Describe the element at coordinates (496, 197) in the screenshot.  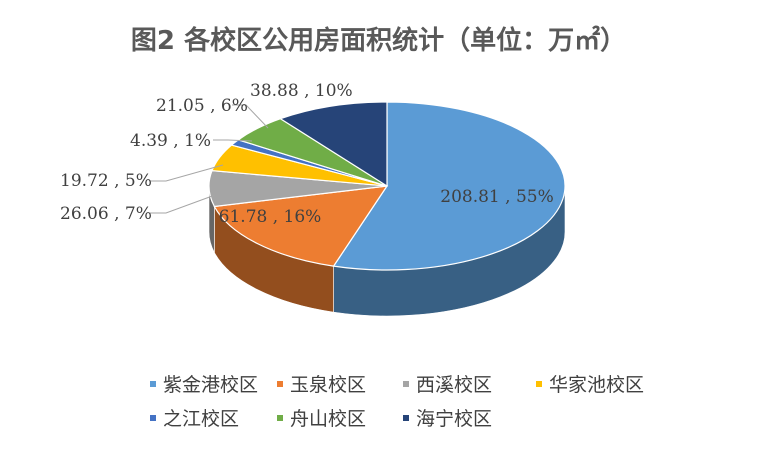
I see `data-label-1: 208.81 , 55%` at that location.